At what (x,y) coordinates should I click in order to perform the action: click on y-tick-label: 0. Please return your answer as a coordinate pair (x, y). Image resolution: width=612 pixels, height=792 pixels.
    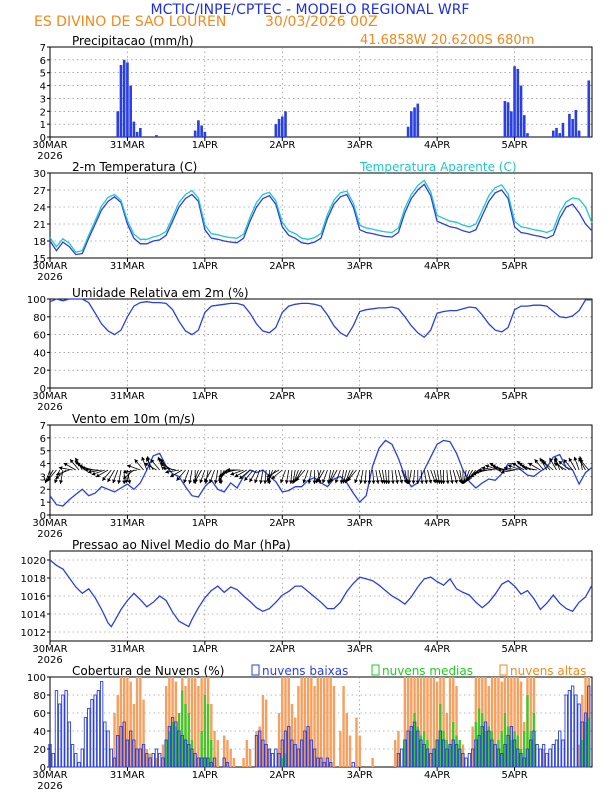
    Looking at the image, I should click on (43, 768).